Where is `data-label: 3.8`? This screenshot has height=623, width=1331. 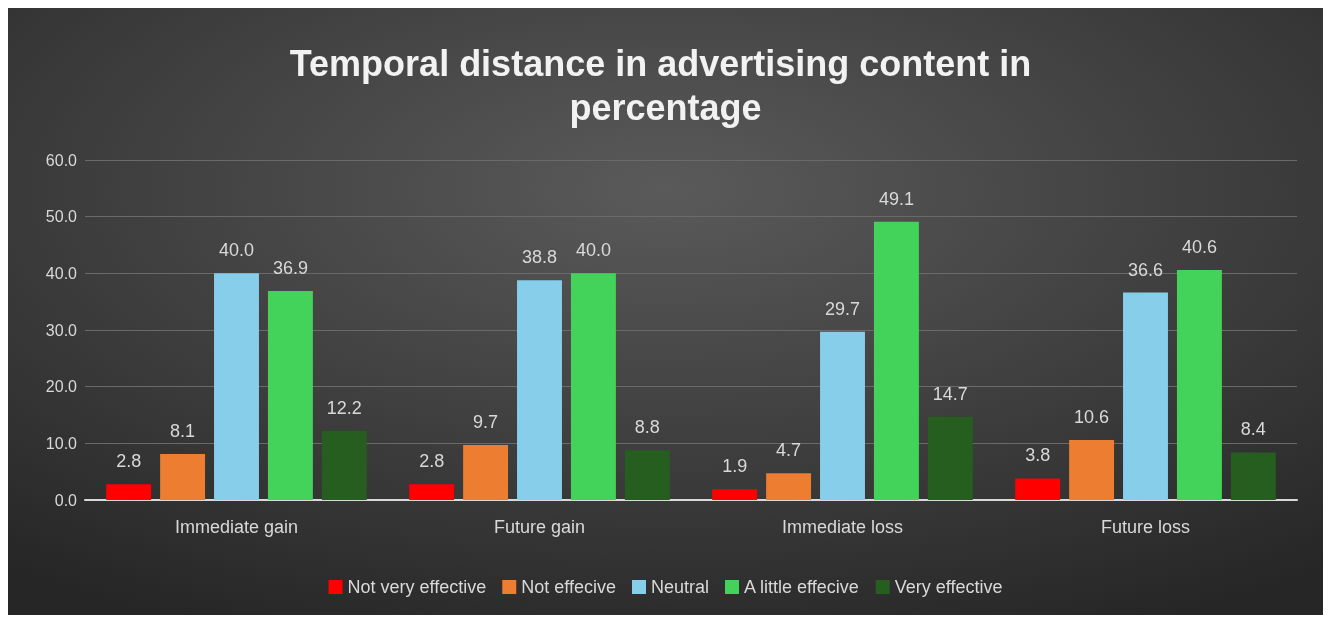
data-label: 3.8 is located at coordinates (1038, 455).